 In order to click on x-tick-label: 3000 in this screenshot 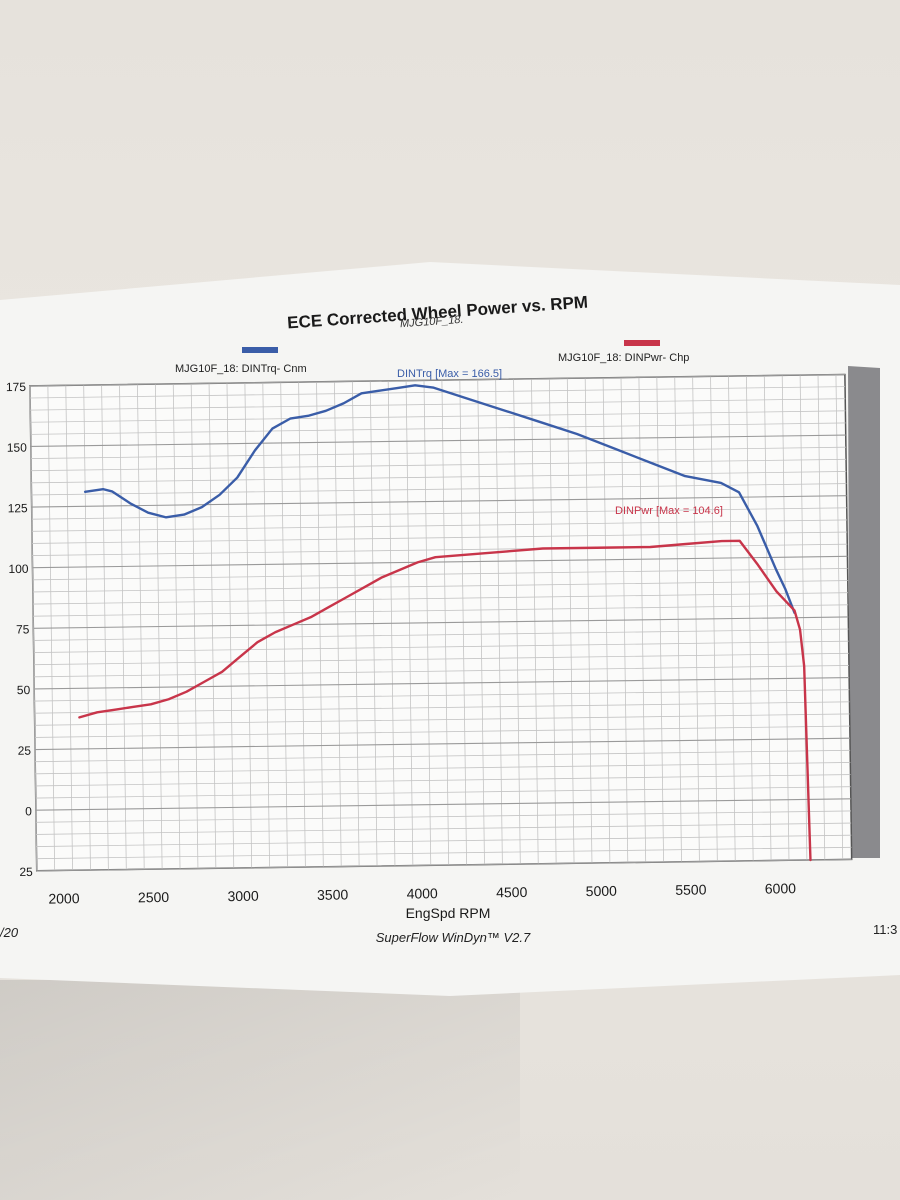, I will do `click(243, 896)`.